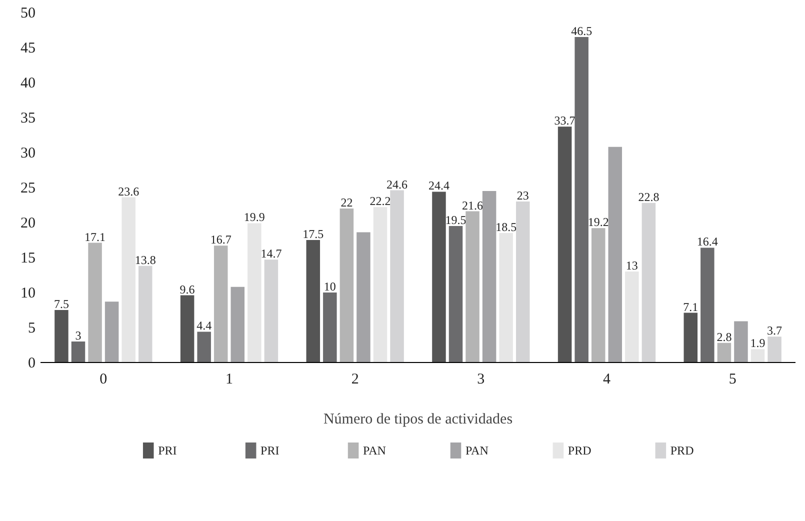 This screenshot has height=521, width=805. Describe the element at coordinates (28, 294) in the screenshot. I see `y-tick-label: 10` at that location.